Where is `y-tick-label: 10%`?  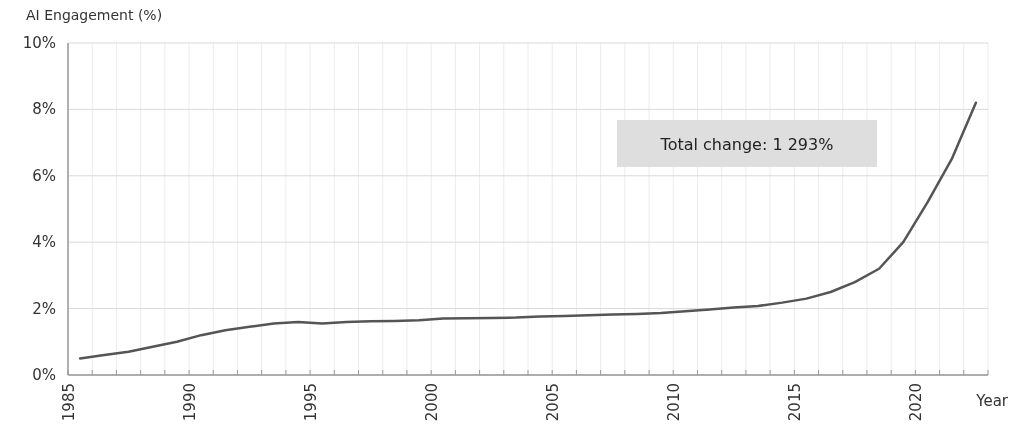
y-tick-label: 10% is located at coordinates (39, 43).